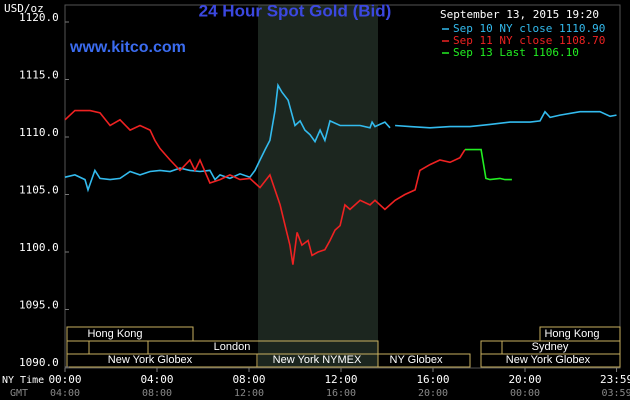 The image size is (630, 400). I want to click on x2-tick-label: 20:00, so click(433, 393).